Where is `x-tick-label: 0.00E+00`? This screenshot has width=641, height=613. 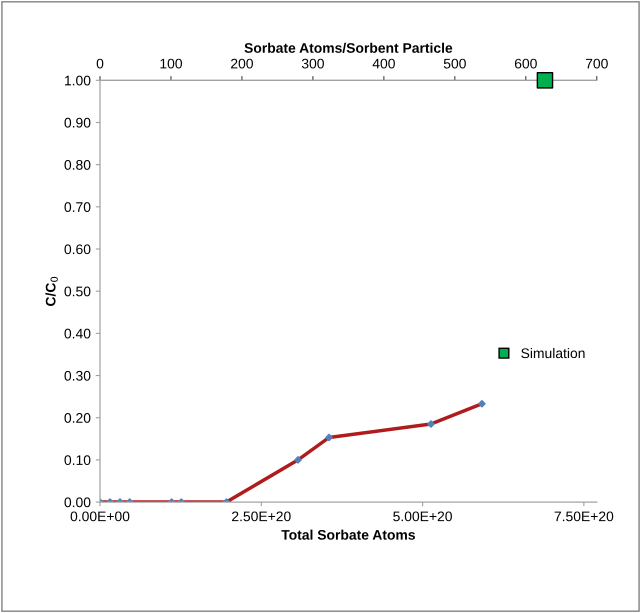 x-tick-label: 0.00E+00 is located at coordinates (100, 516).